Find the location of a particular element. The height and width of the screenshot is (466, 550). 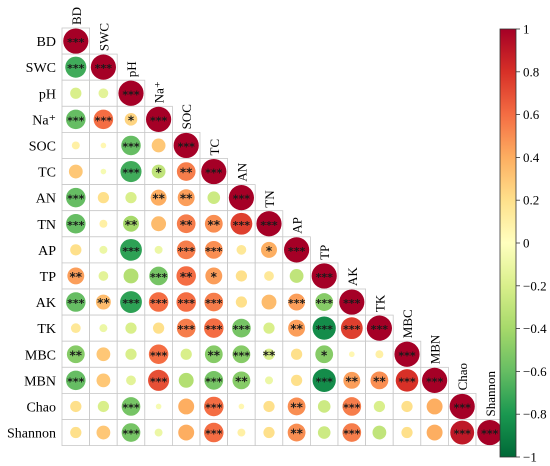

colorbar-tick-label-0: 1 is located at coordinates (526, 29).